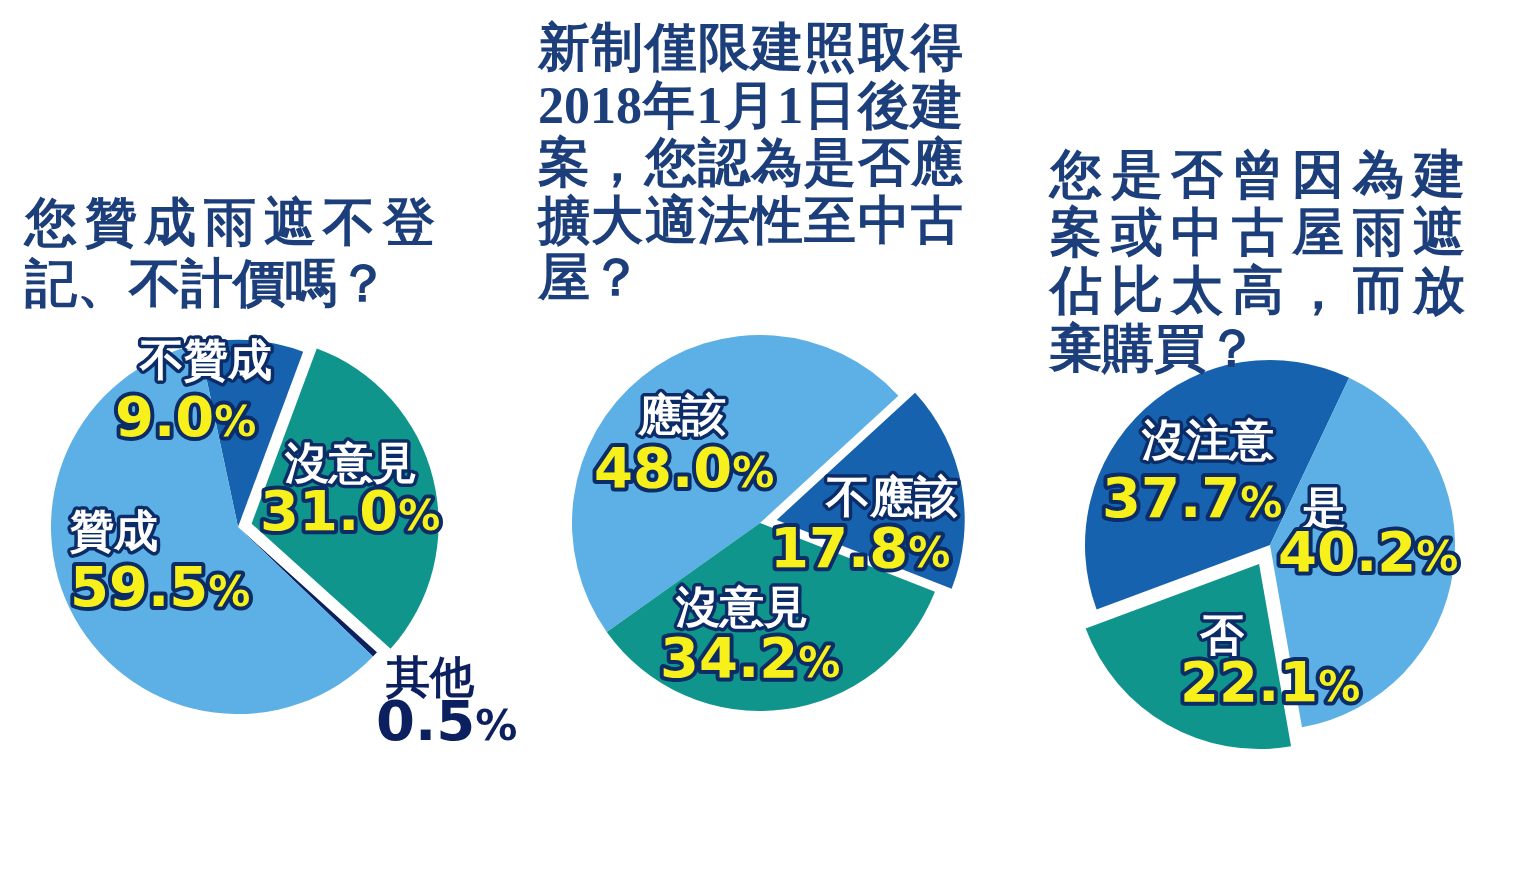  What do you see at coordinates (230, 253) in the screenshot?
I see `chart-title: 您贊成雨遮不登記、不計價嗎？` at bounding box center [230, 253].